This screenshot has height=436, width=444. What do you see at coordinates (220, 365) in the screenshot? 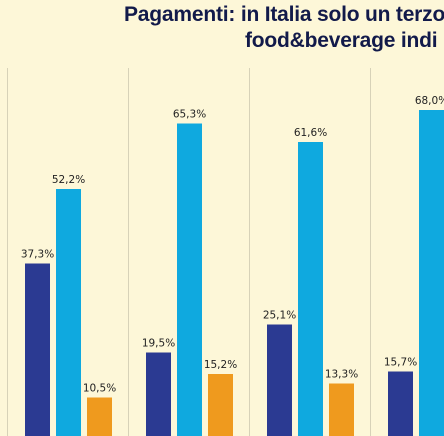
I see `data-label-series-2-cat-1: 15,2%` at bounding box center [220, 365].